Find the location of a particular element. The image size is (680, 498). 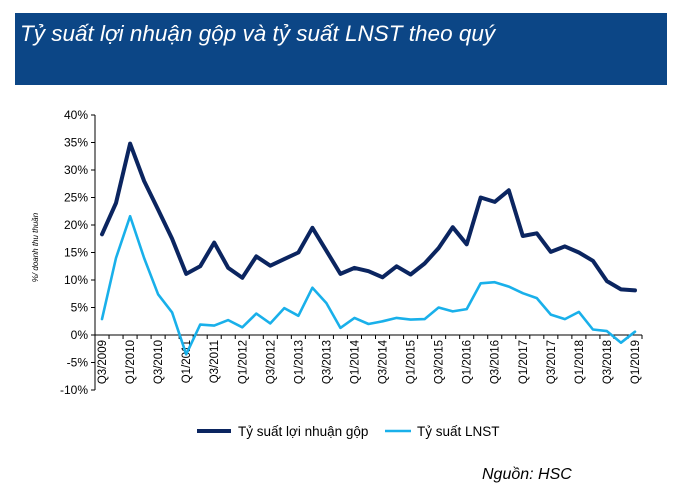

x-tick-label: Q3/2015 is located at coordinates (440, 362).